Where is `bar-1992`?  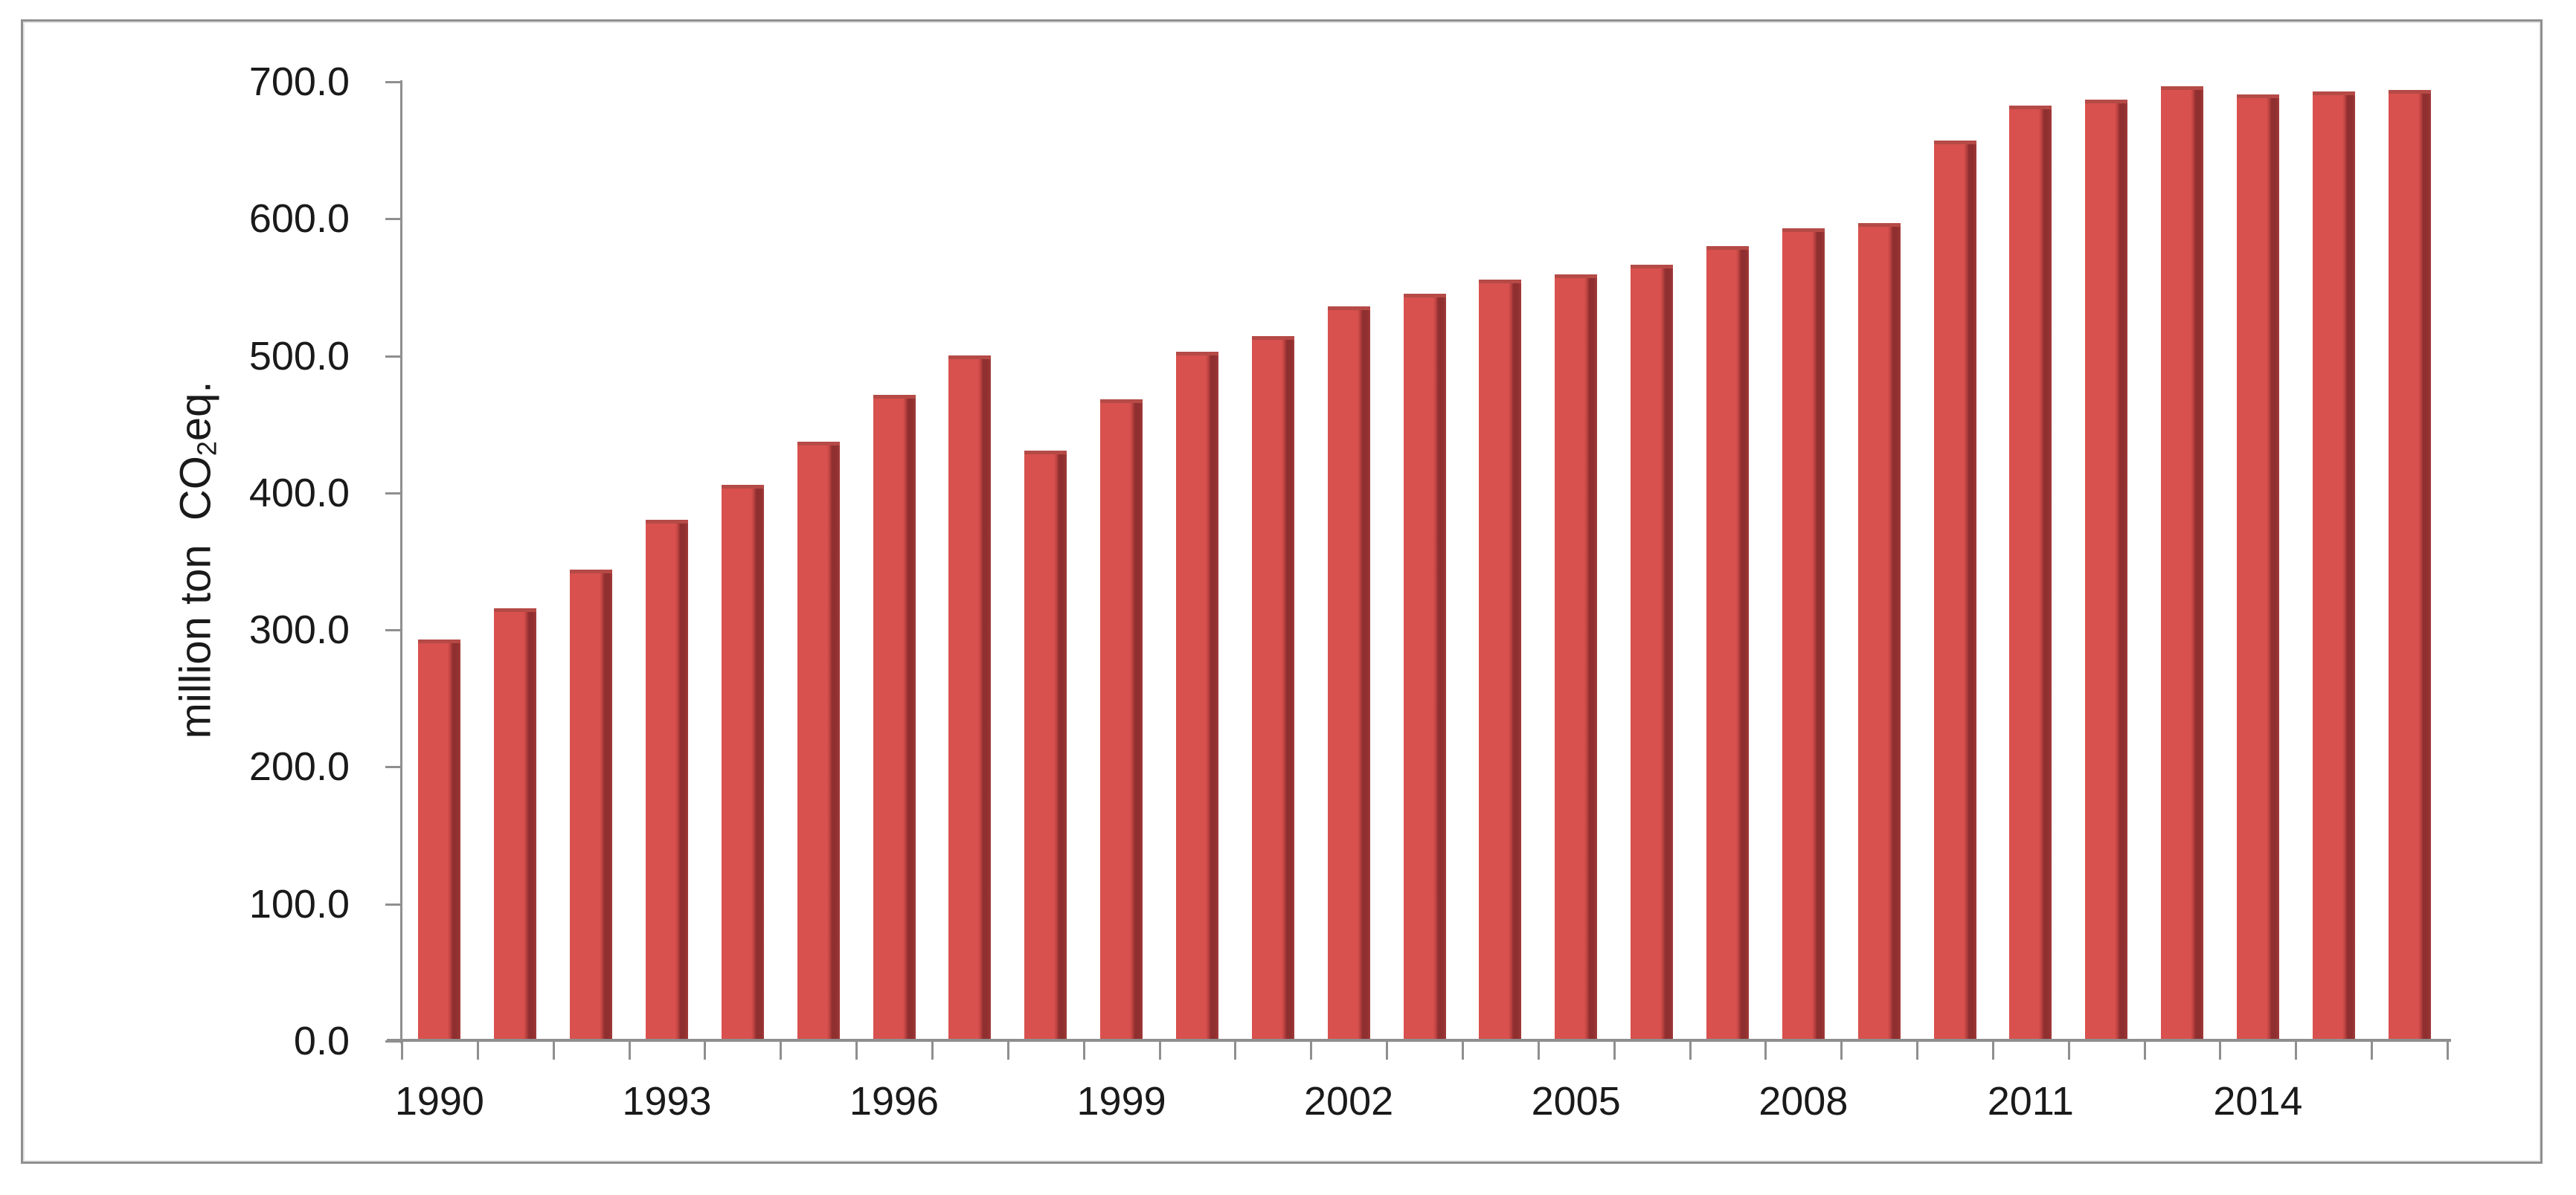
bar-1992 is located at coordinates (591, 805).